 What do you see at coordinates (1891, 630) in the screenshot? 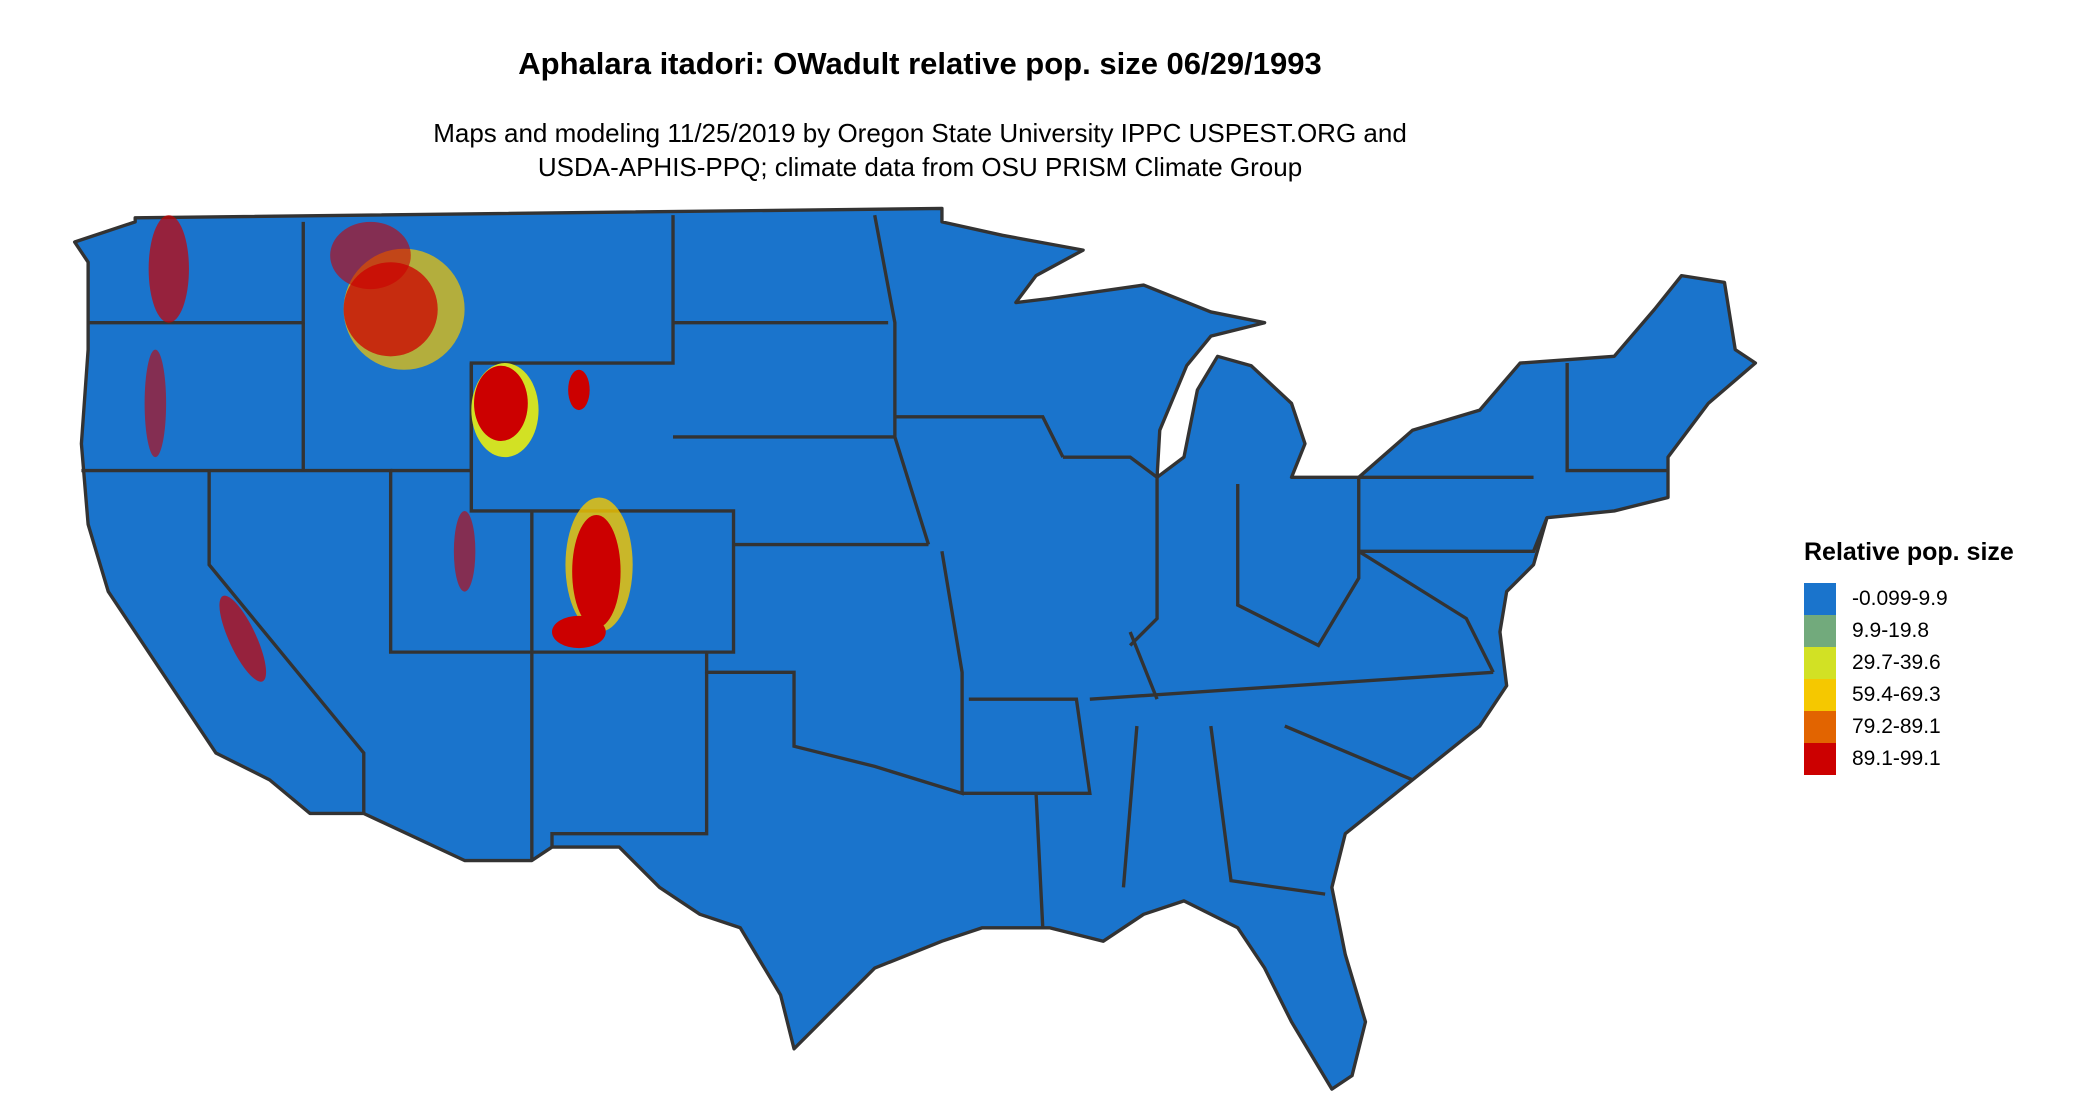
I see `legend-label: 9.9-19.8` at bounding box center [1891, 630].